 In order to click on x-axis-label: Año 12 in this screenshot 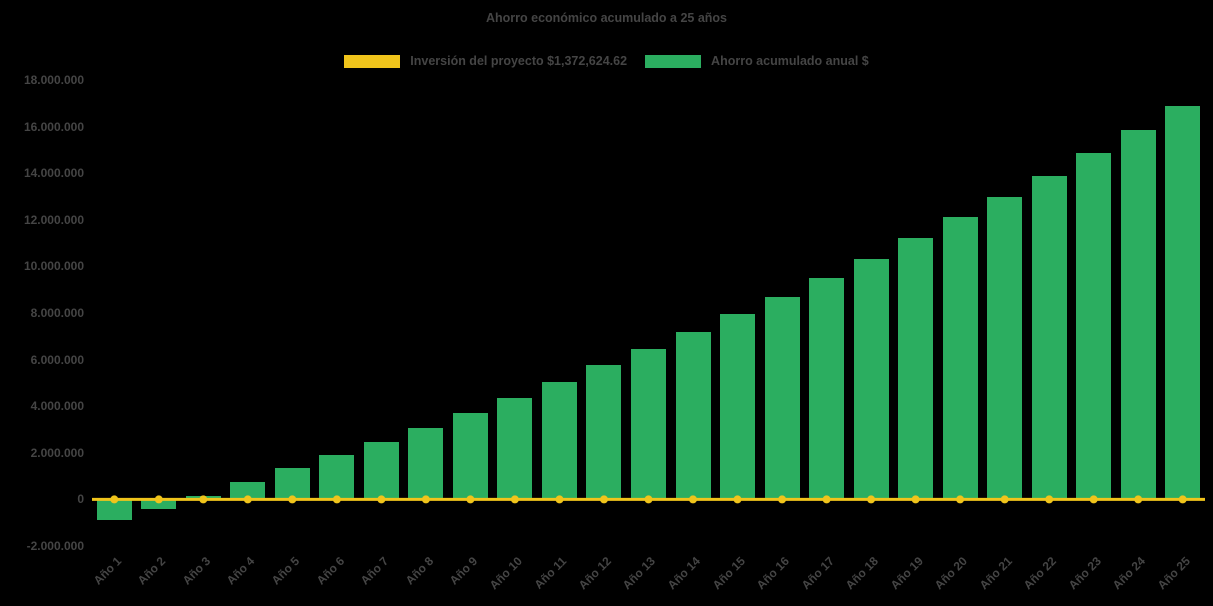, I will do `click(594, 573)`.